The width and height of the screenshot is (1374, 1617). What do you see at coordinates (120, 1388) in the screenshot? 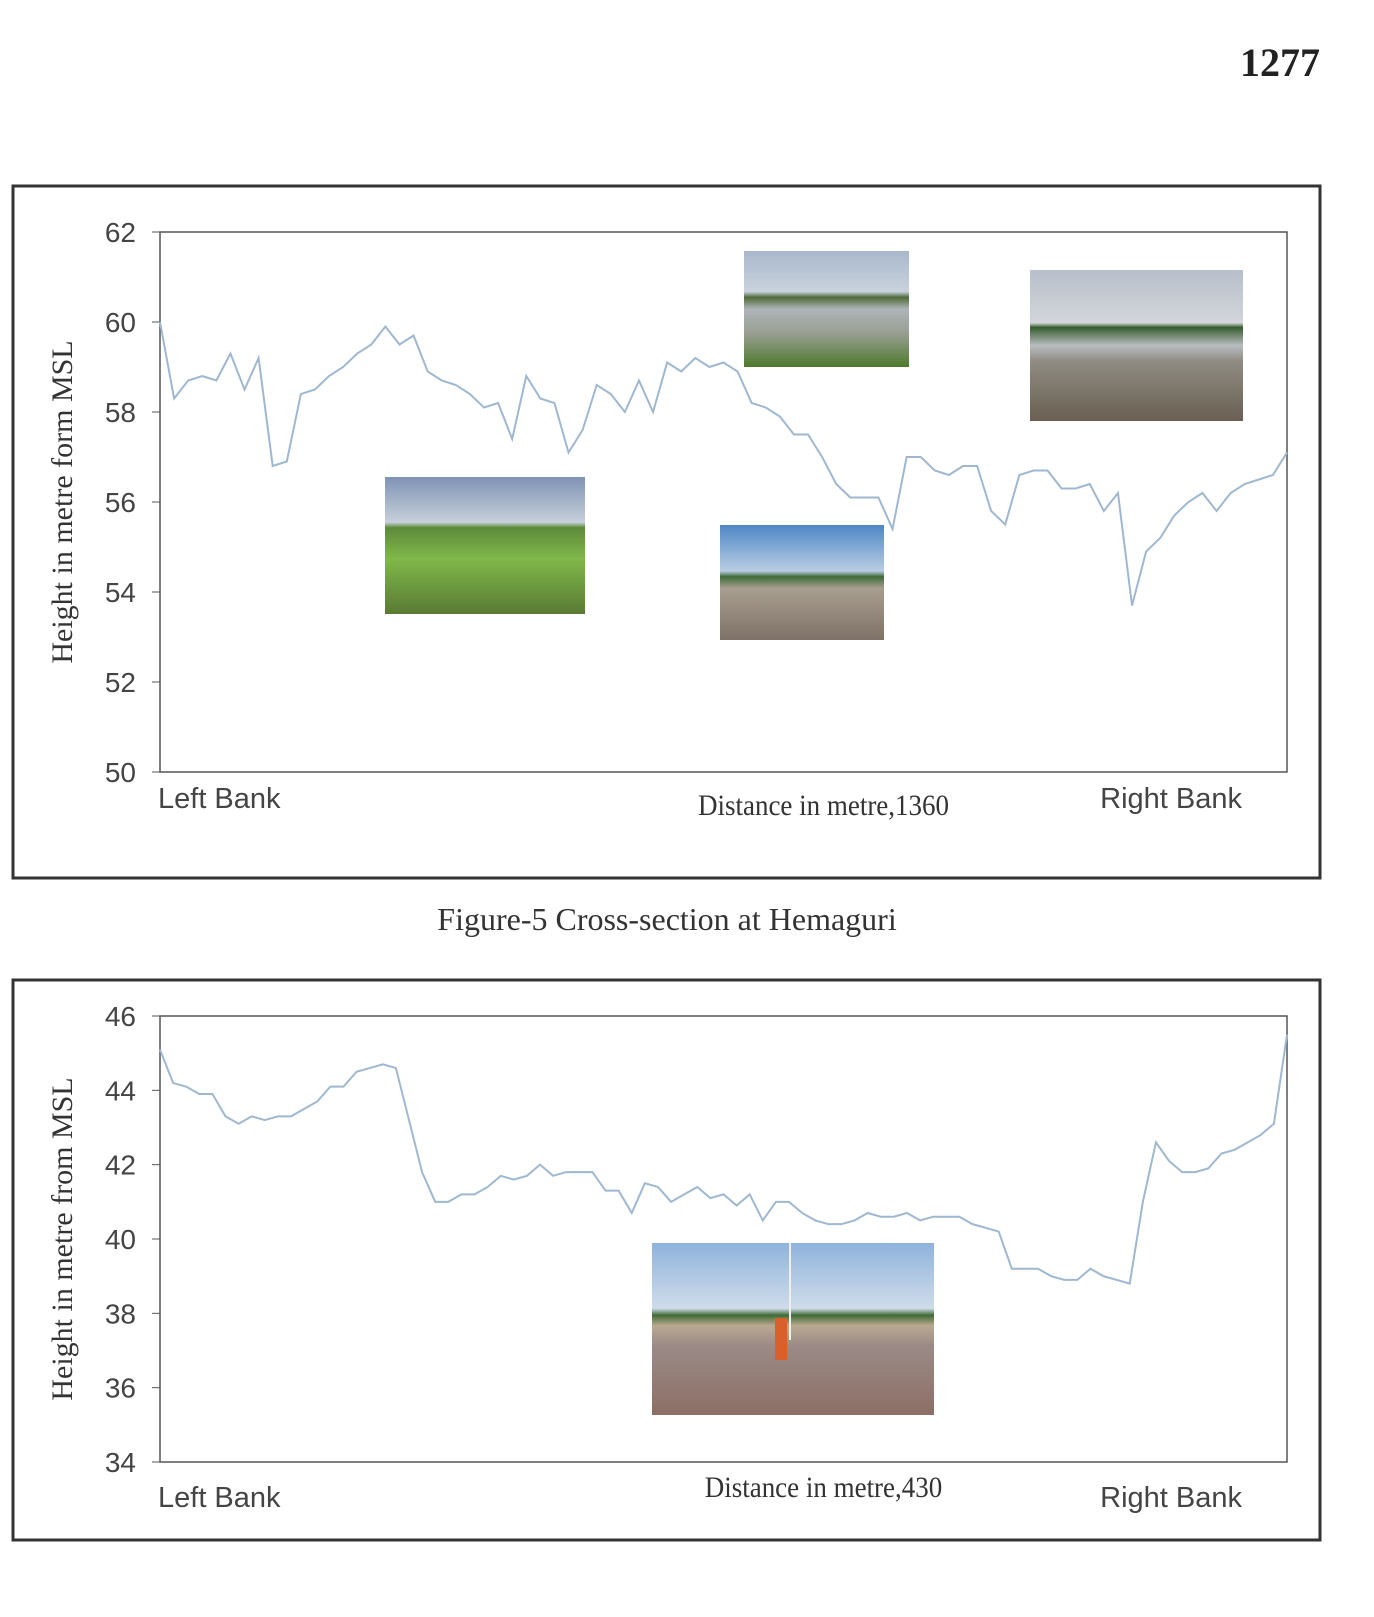
I see `y-tick-label: 36` at bounding box center [120, 1388].